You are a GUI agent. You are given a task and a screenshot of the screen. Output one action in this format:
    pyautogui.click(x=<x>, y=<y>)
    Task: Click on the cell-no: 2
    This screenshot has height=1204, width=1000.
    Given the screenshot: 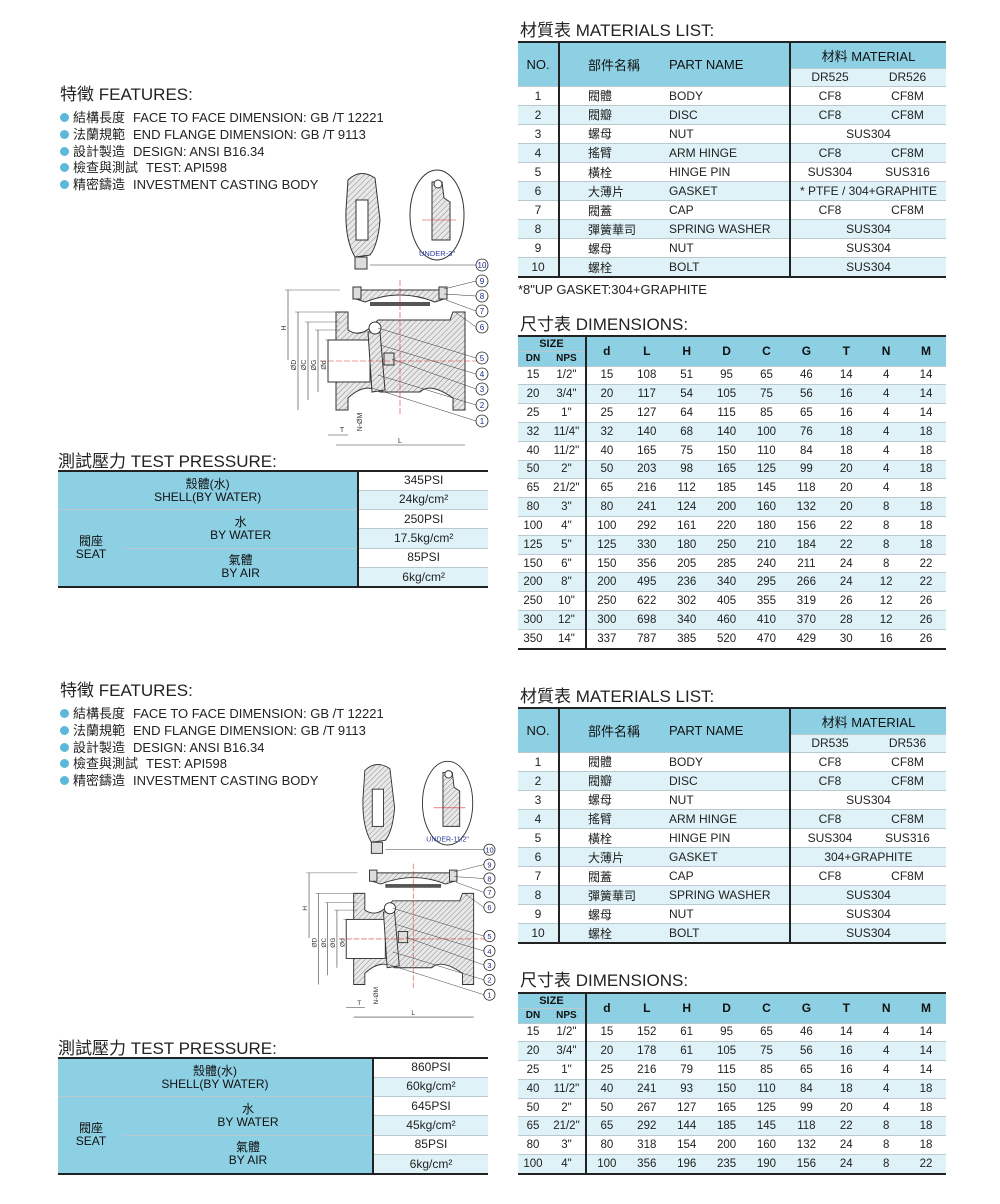 What is the action you would take?
    pyautogui.click(x=539, y=114)
    